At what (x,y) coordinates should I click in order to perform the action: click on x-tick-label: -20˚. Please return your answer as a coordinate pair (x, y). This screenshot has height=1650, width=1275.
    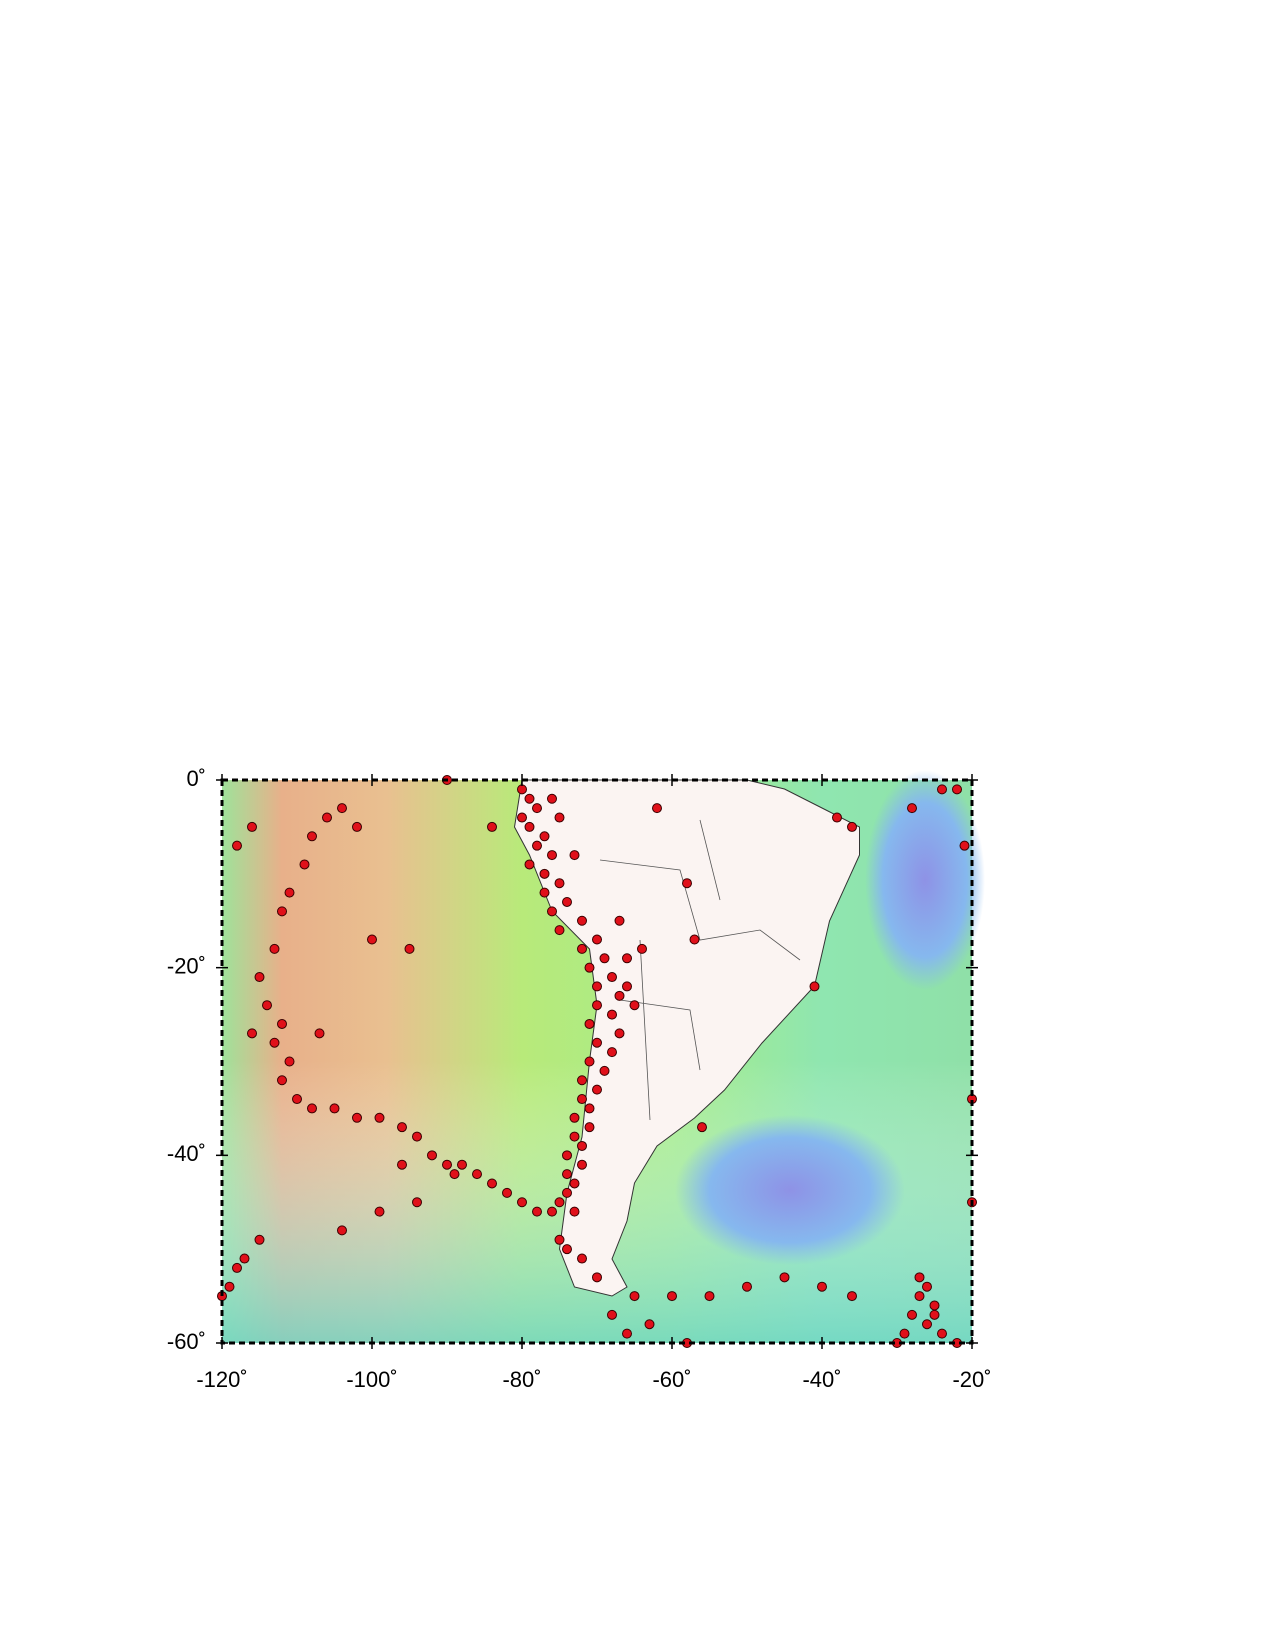
    Looking at the image, I should click on (971, 1379).